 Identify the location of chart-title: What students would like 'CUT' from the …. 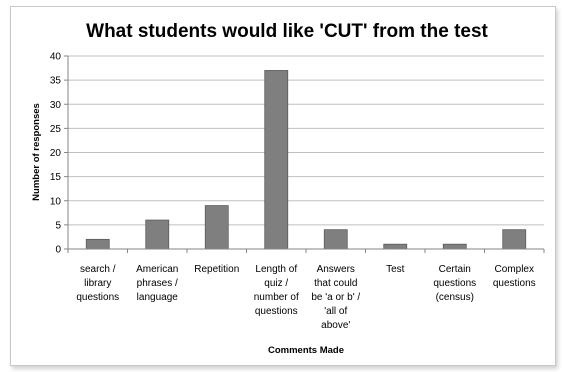
(287, 31).